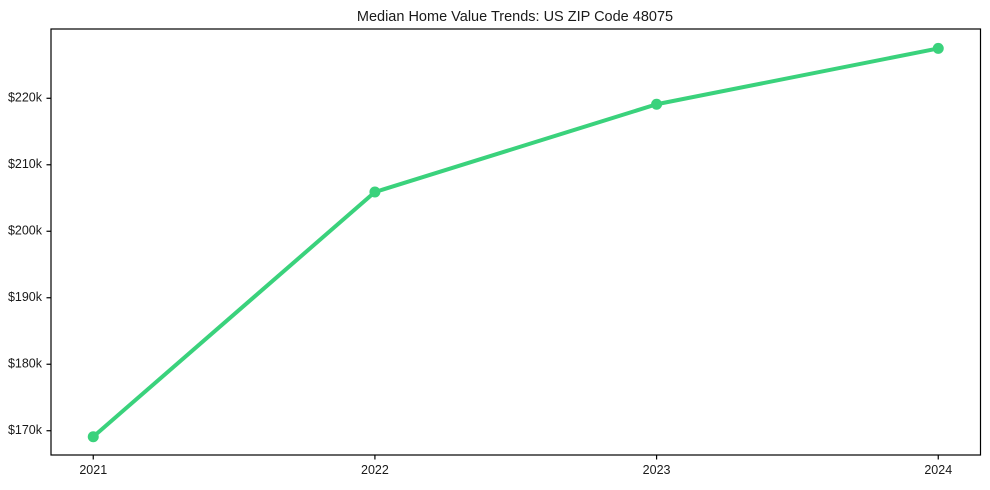 The width and height of the screenshot is (990, 490). Describe the element at coordinates (25, 364) in the screenshot. I see `y-tick-label: $180k` at that location.